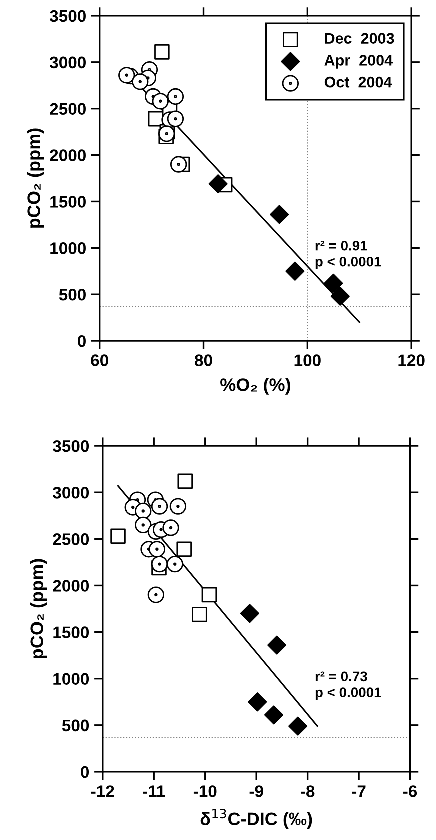  I want to click on x-tick-label: -8, so click(308, 792).